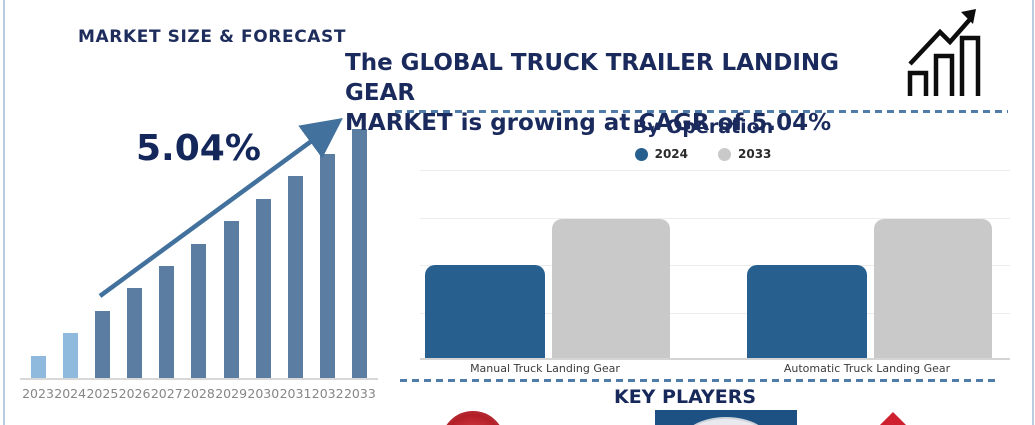 The image size is (1035, 425). I want to click on year-tick-2027: 2027, so click(166, 393).